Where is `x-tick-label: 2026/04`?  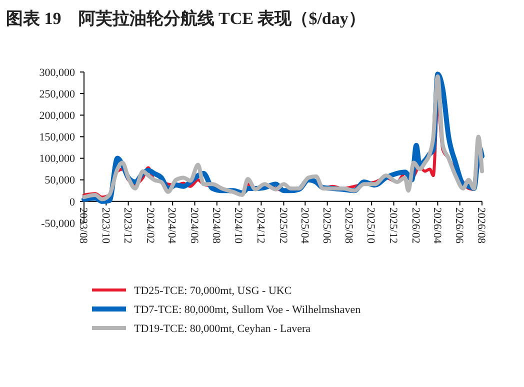 x-tick-label: 2026/04 is located at coordinates (436, 225).